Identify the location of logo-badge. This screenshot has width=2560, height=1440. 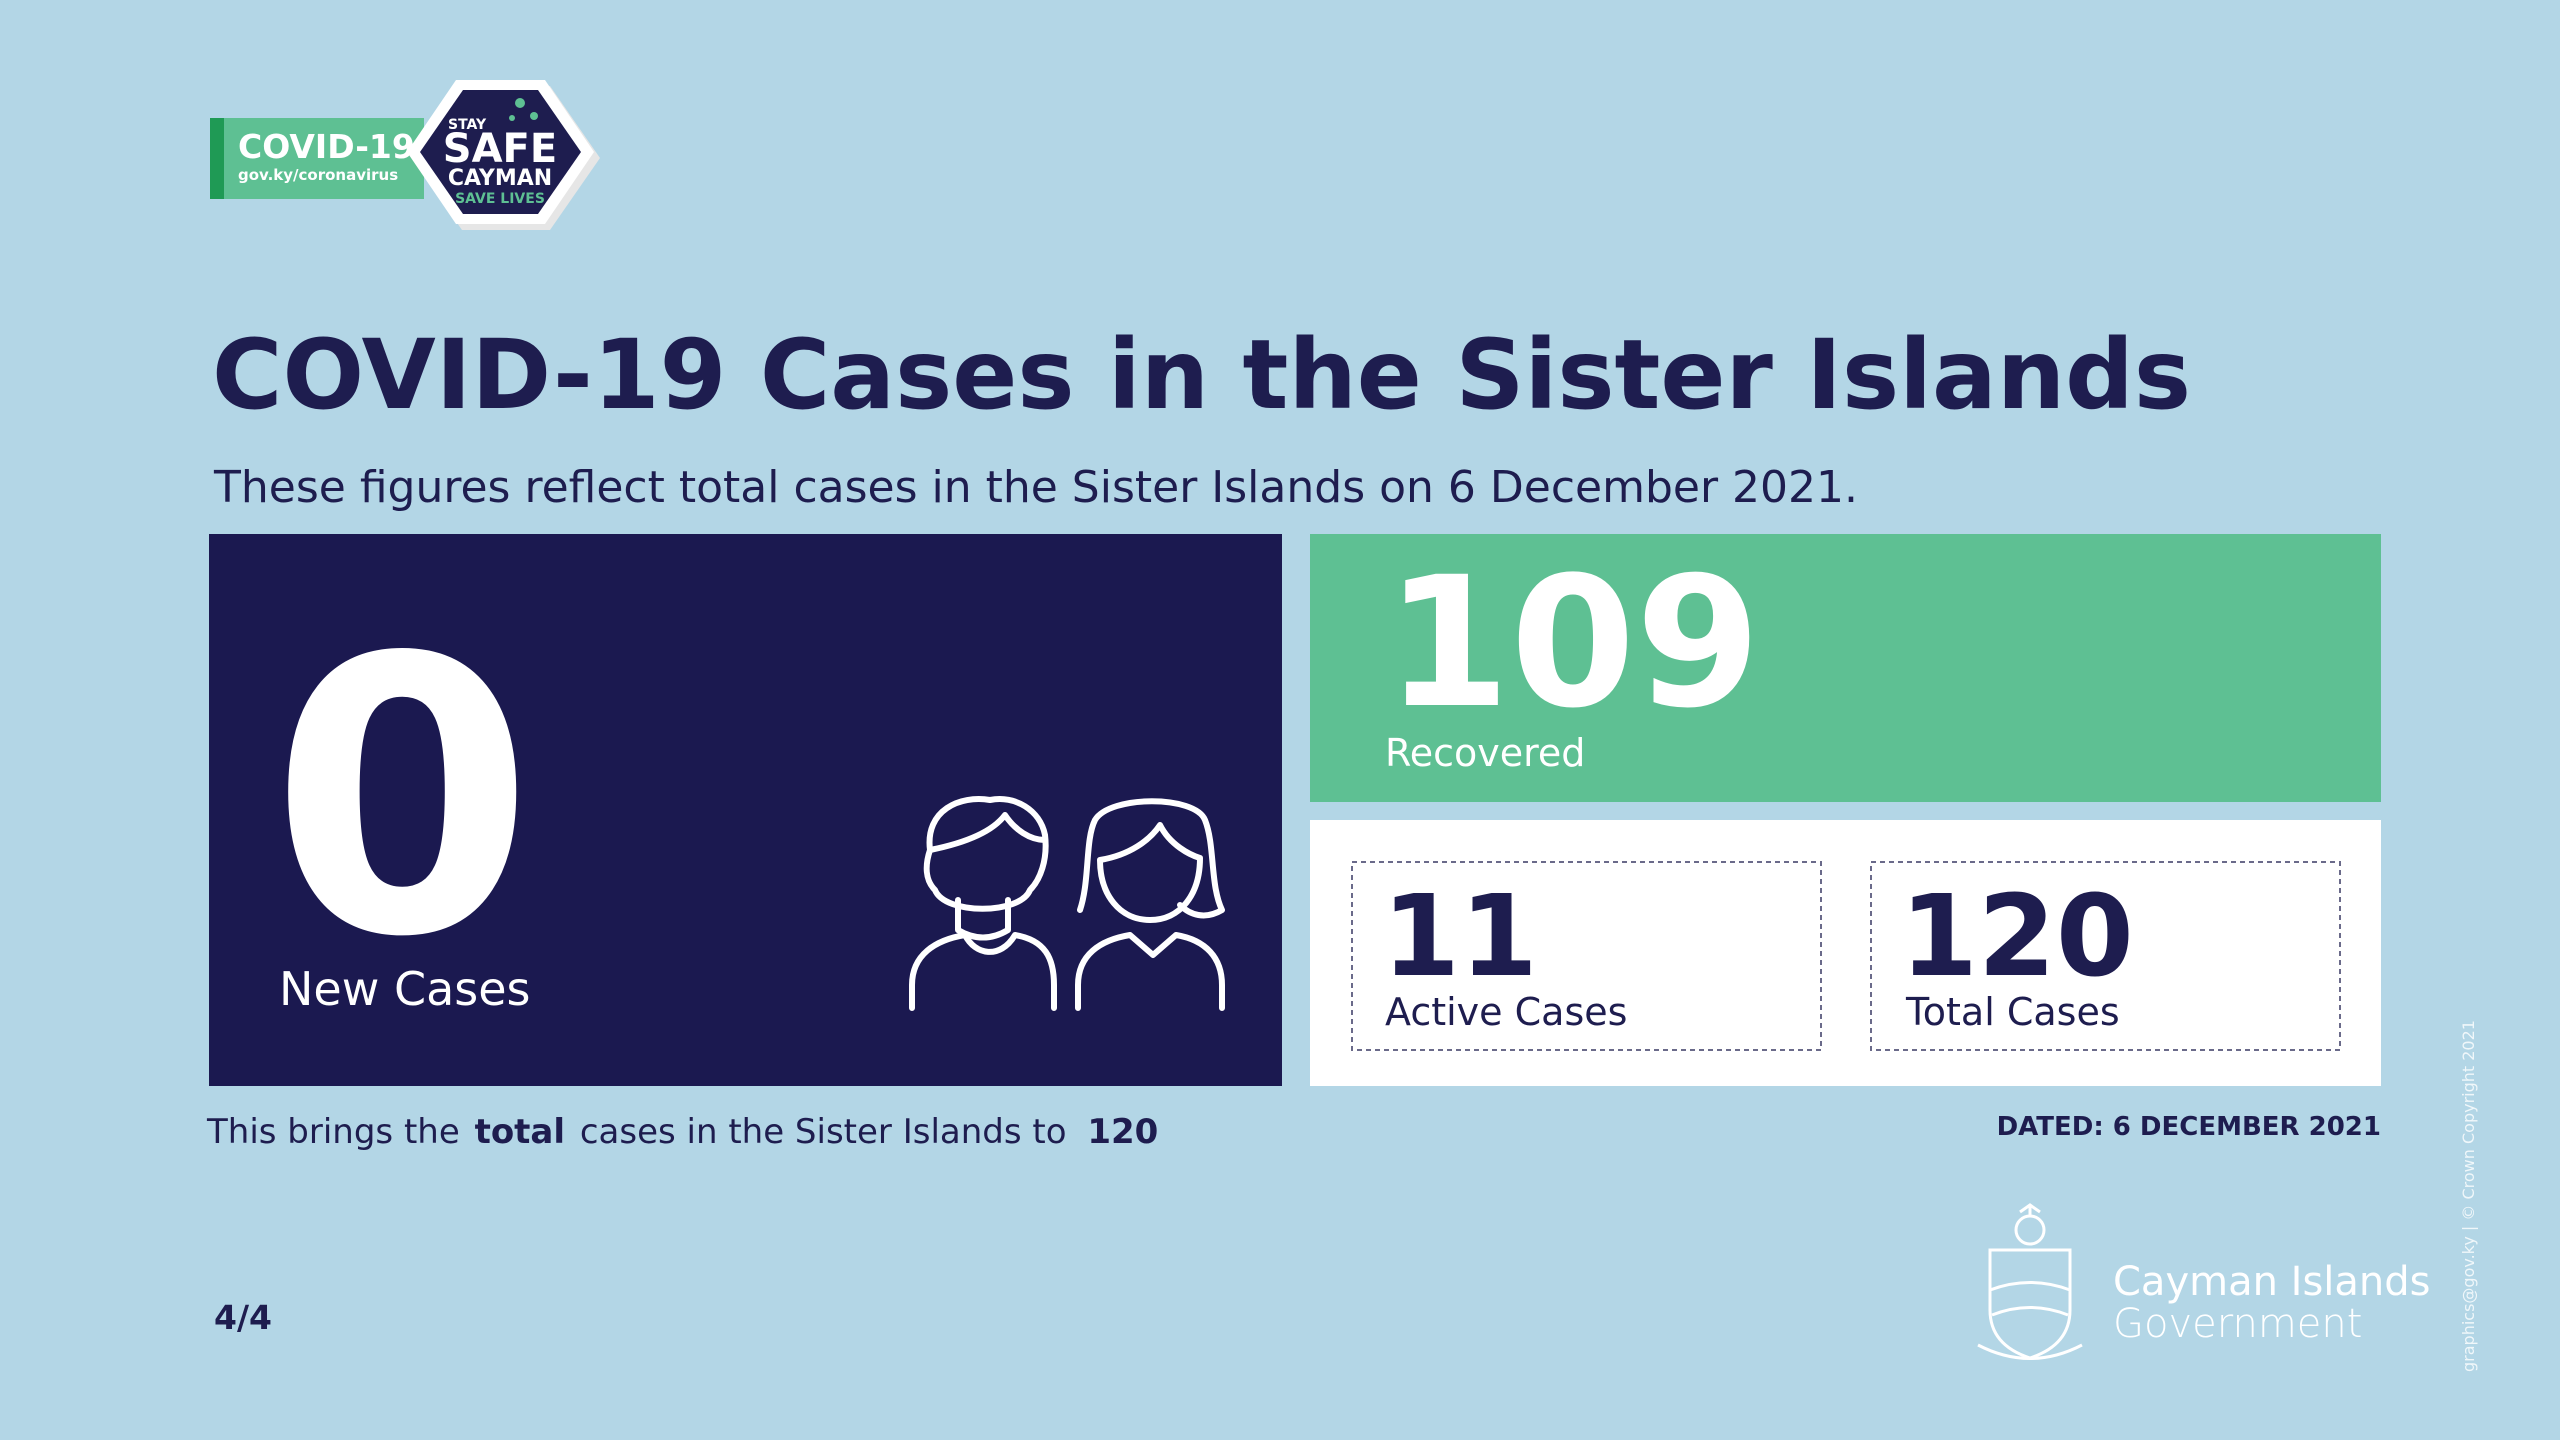
(324, 158).